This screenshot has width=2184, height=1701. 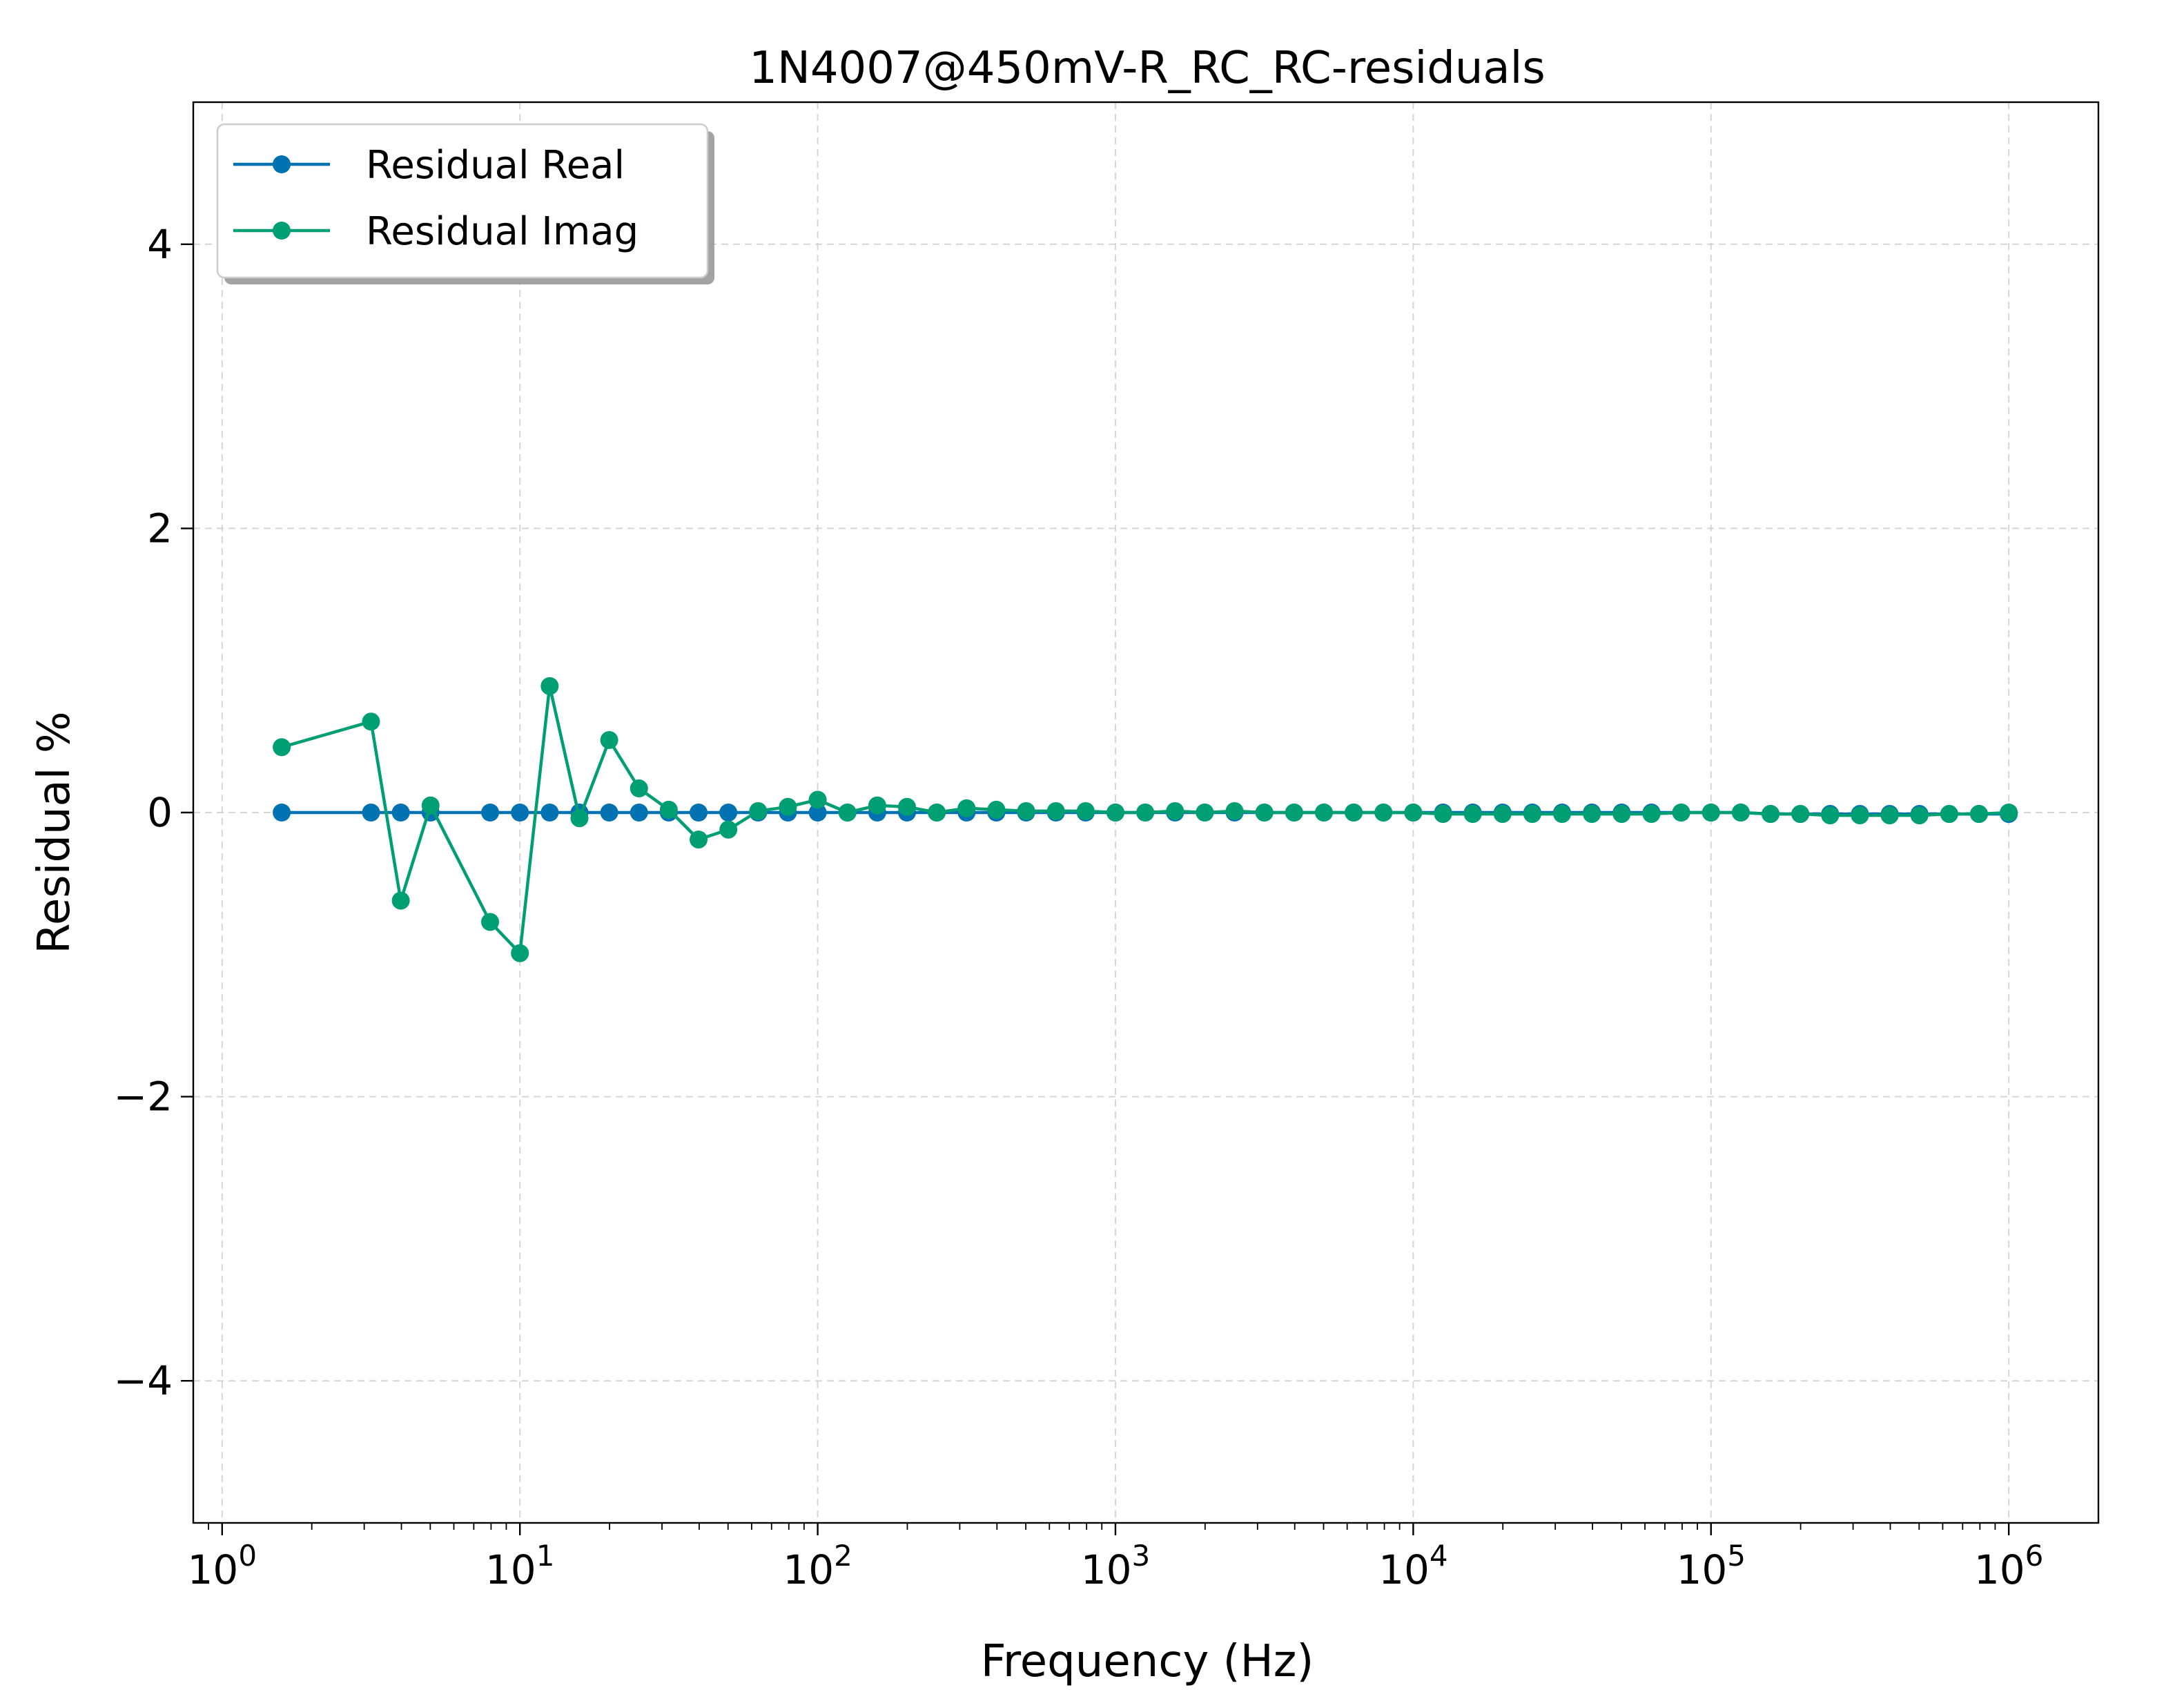 I want to click on x-tick-label-exponent: 3, so click(x=1141, y=1556).